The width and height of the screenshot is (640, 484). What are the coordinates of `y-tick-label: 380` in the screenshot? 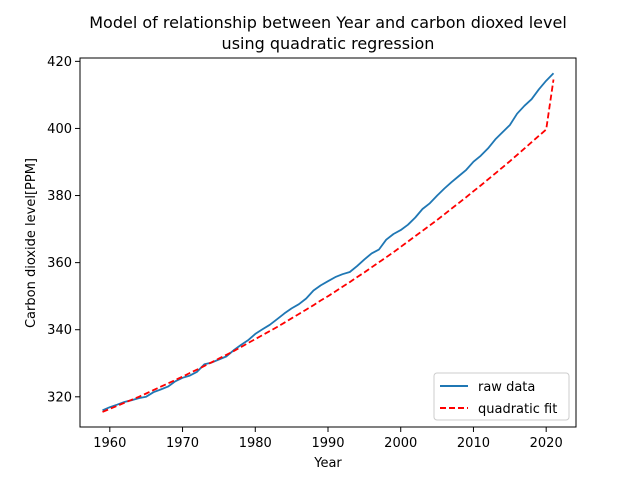 It's located at (59, 196).